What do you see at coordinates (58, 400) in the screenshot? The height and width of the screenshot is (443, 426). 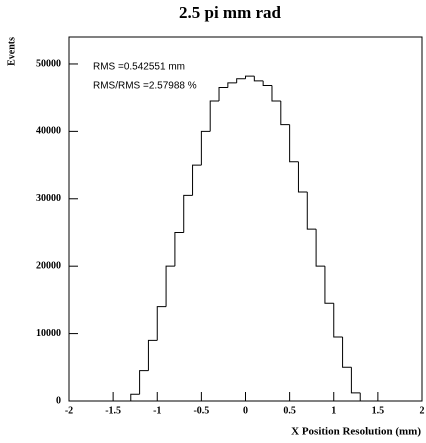 I see `y-tick-label: 0` at bounding box center [58, 400].